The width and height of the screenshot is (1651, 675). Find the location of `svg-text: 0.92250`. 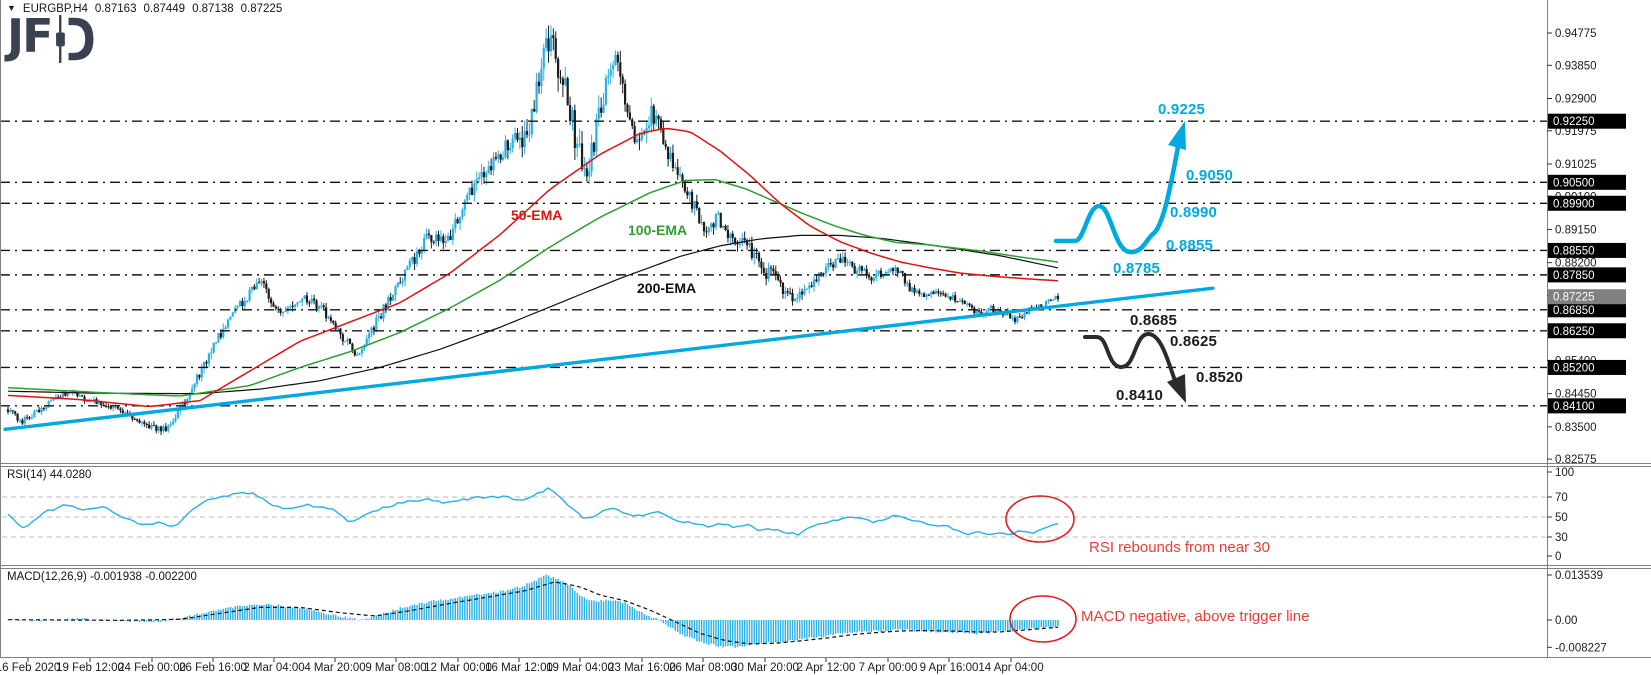

svg-text: 0.92250 is located at coordinates (1574, 122).